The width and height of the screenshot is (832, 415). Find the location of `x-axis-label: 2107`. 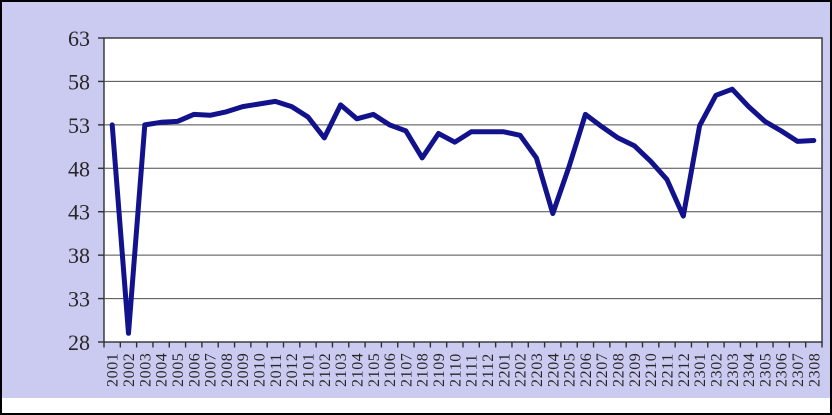

x-axis-label: 2107 is located at coordinates (406, 370).